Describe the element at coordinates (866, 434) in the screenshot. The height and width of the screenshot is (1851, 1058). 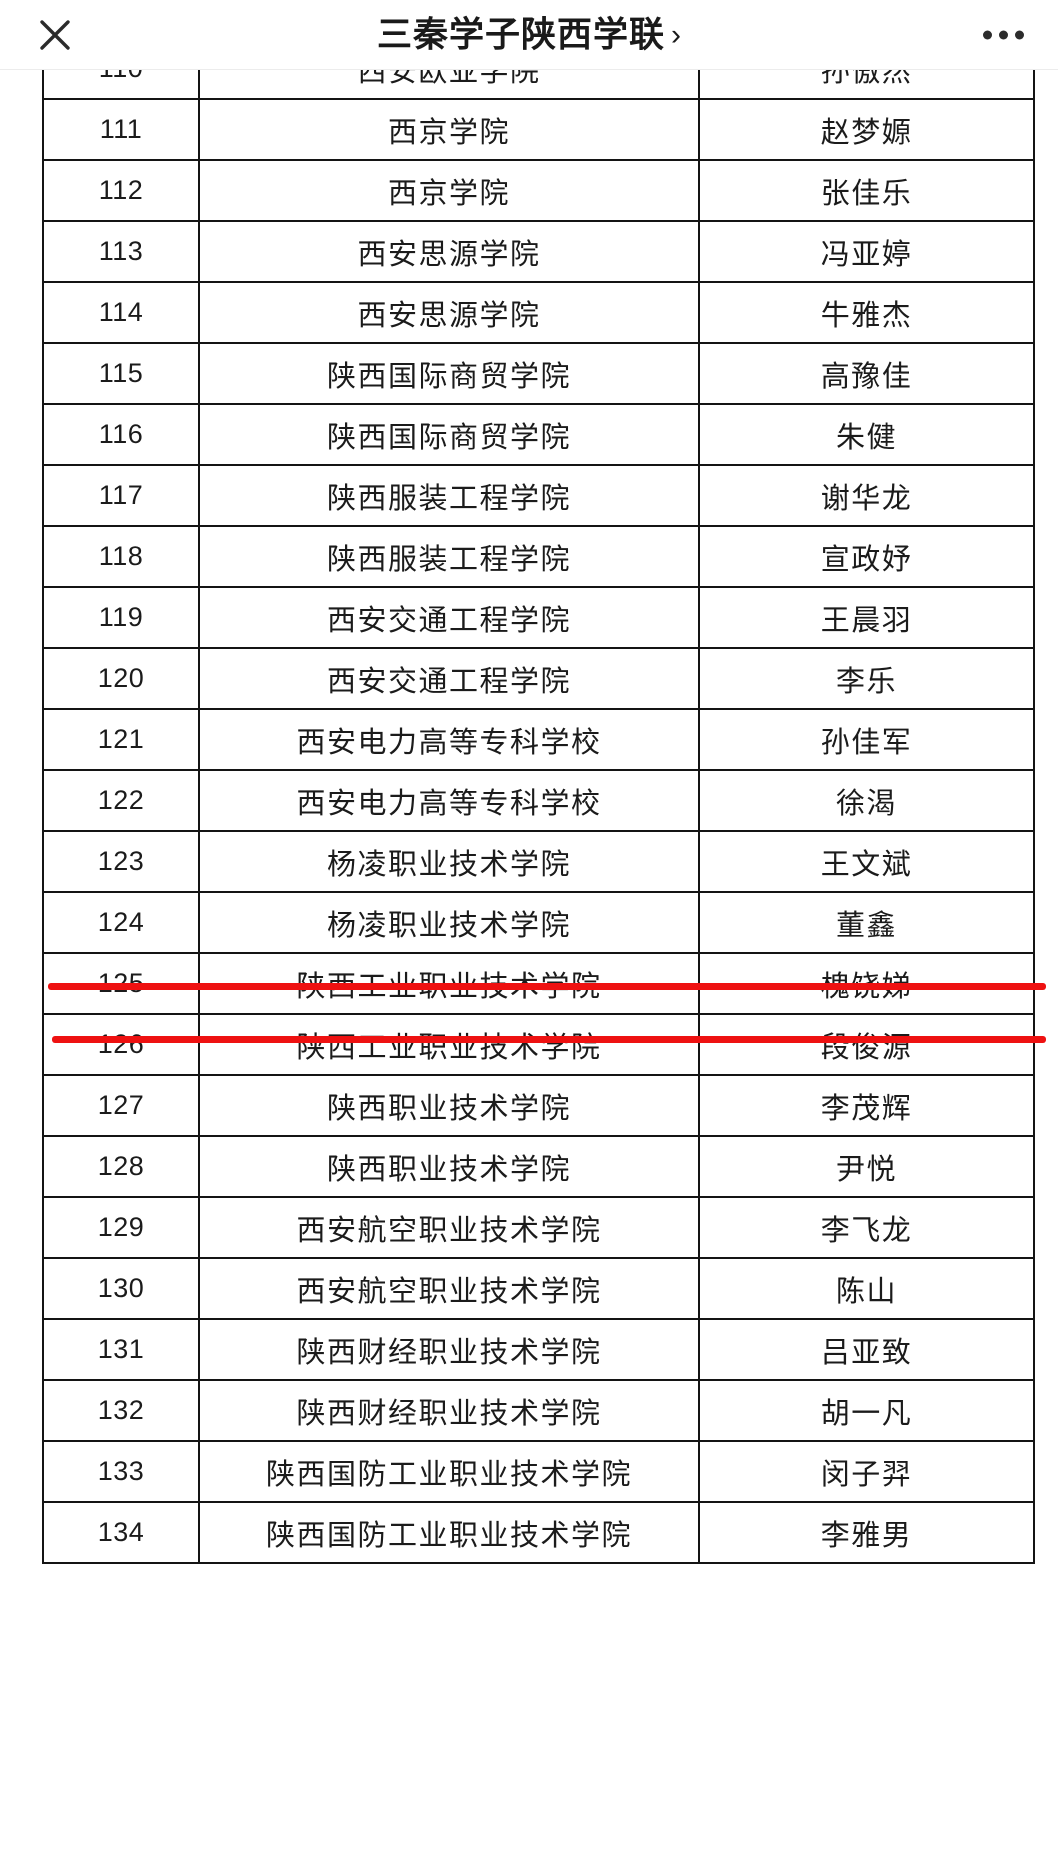
I see `cell-name: 朱健` at that location.